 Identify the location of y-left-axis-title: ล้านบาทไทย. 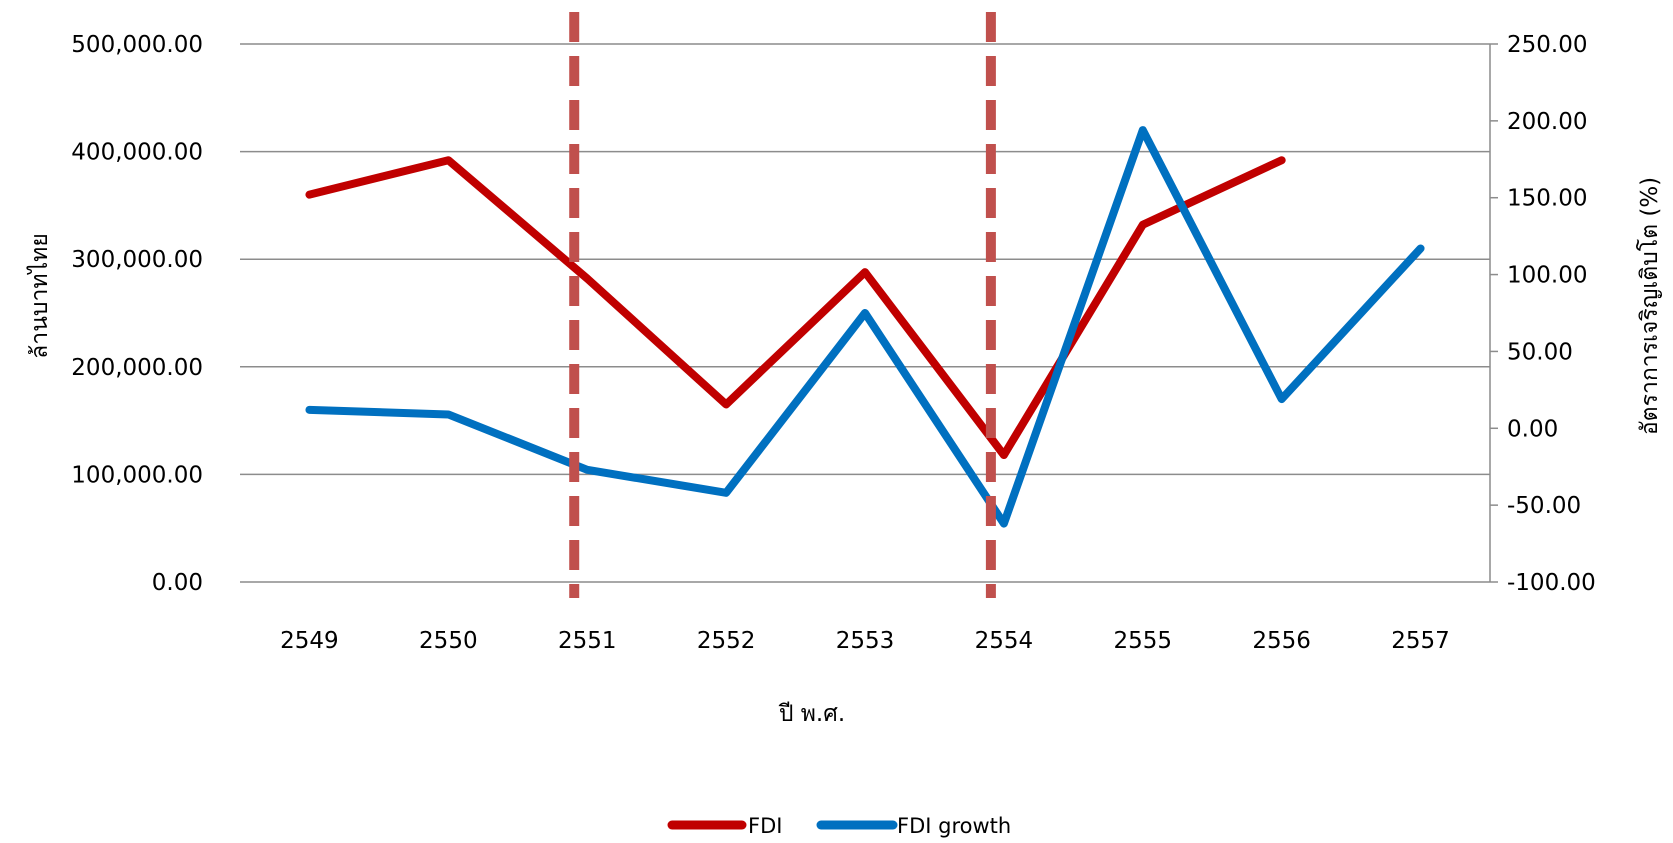
(39, 296).